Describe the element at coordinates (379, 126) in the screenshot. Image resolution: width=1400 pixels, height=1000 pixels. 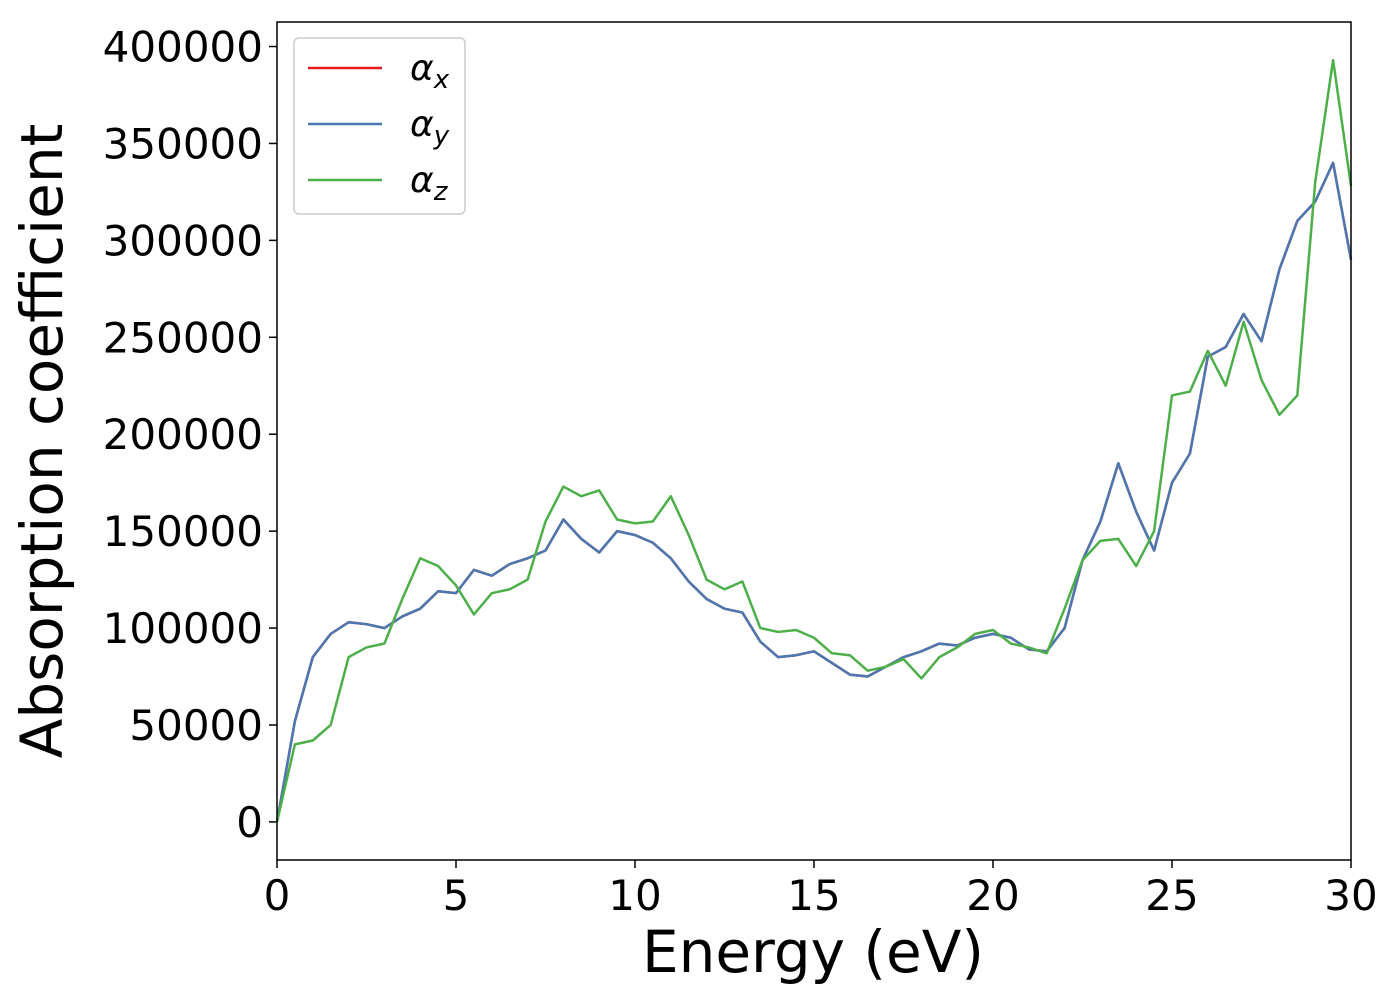
I see `legend-box` at that location.